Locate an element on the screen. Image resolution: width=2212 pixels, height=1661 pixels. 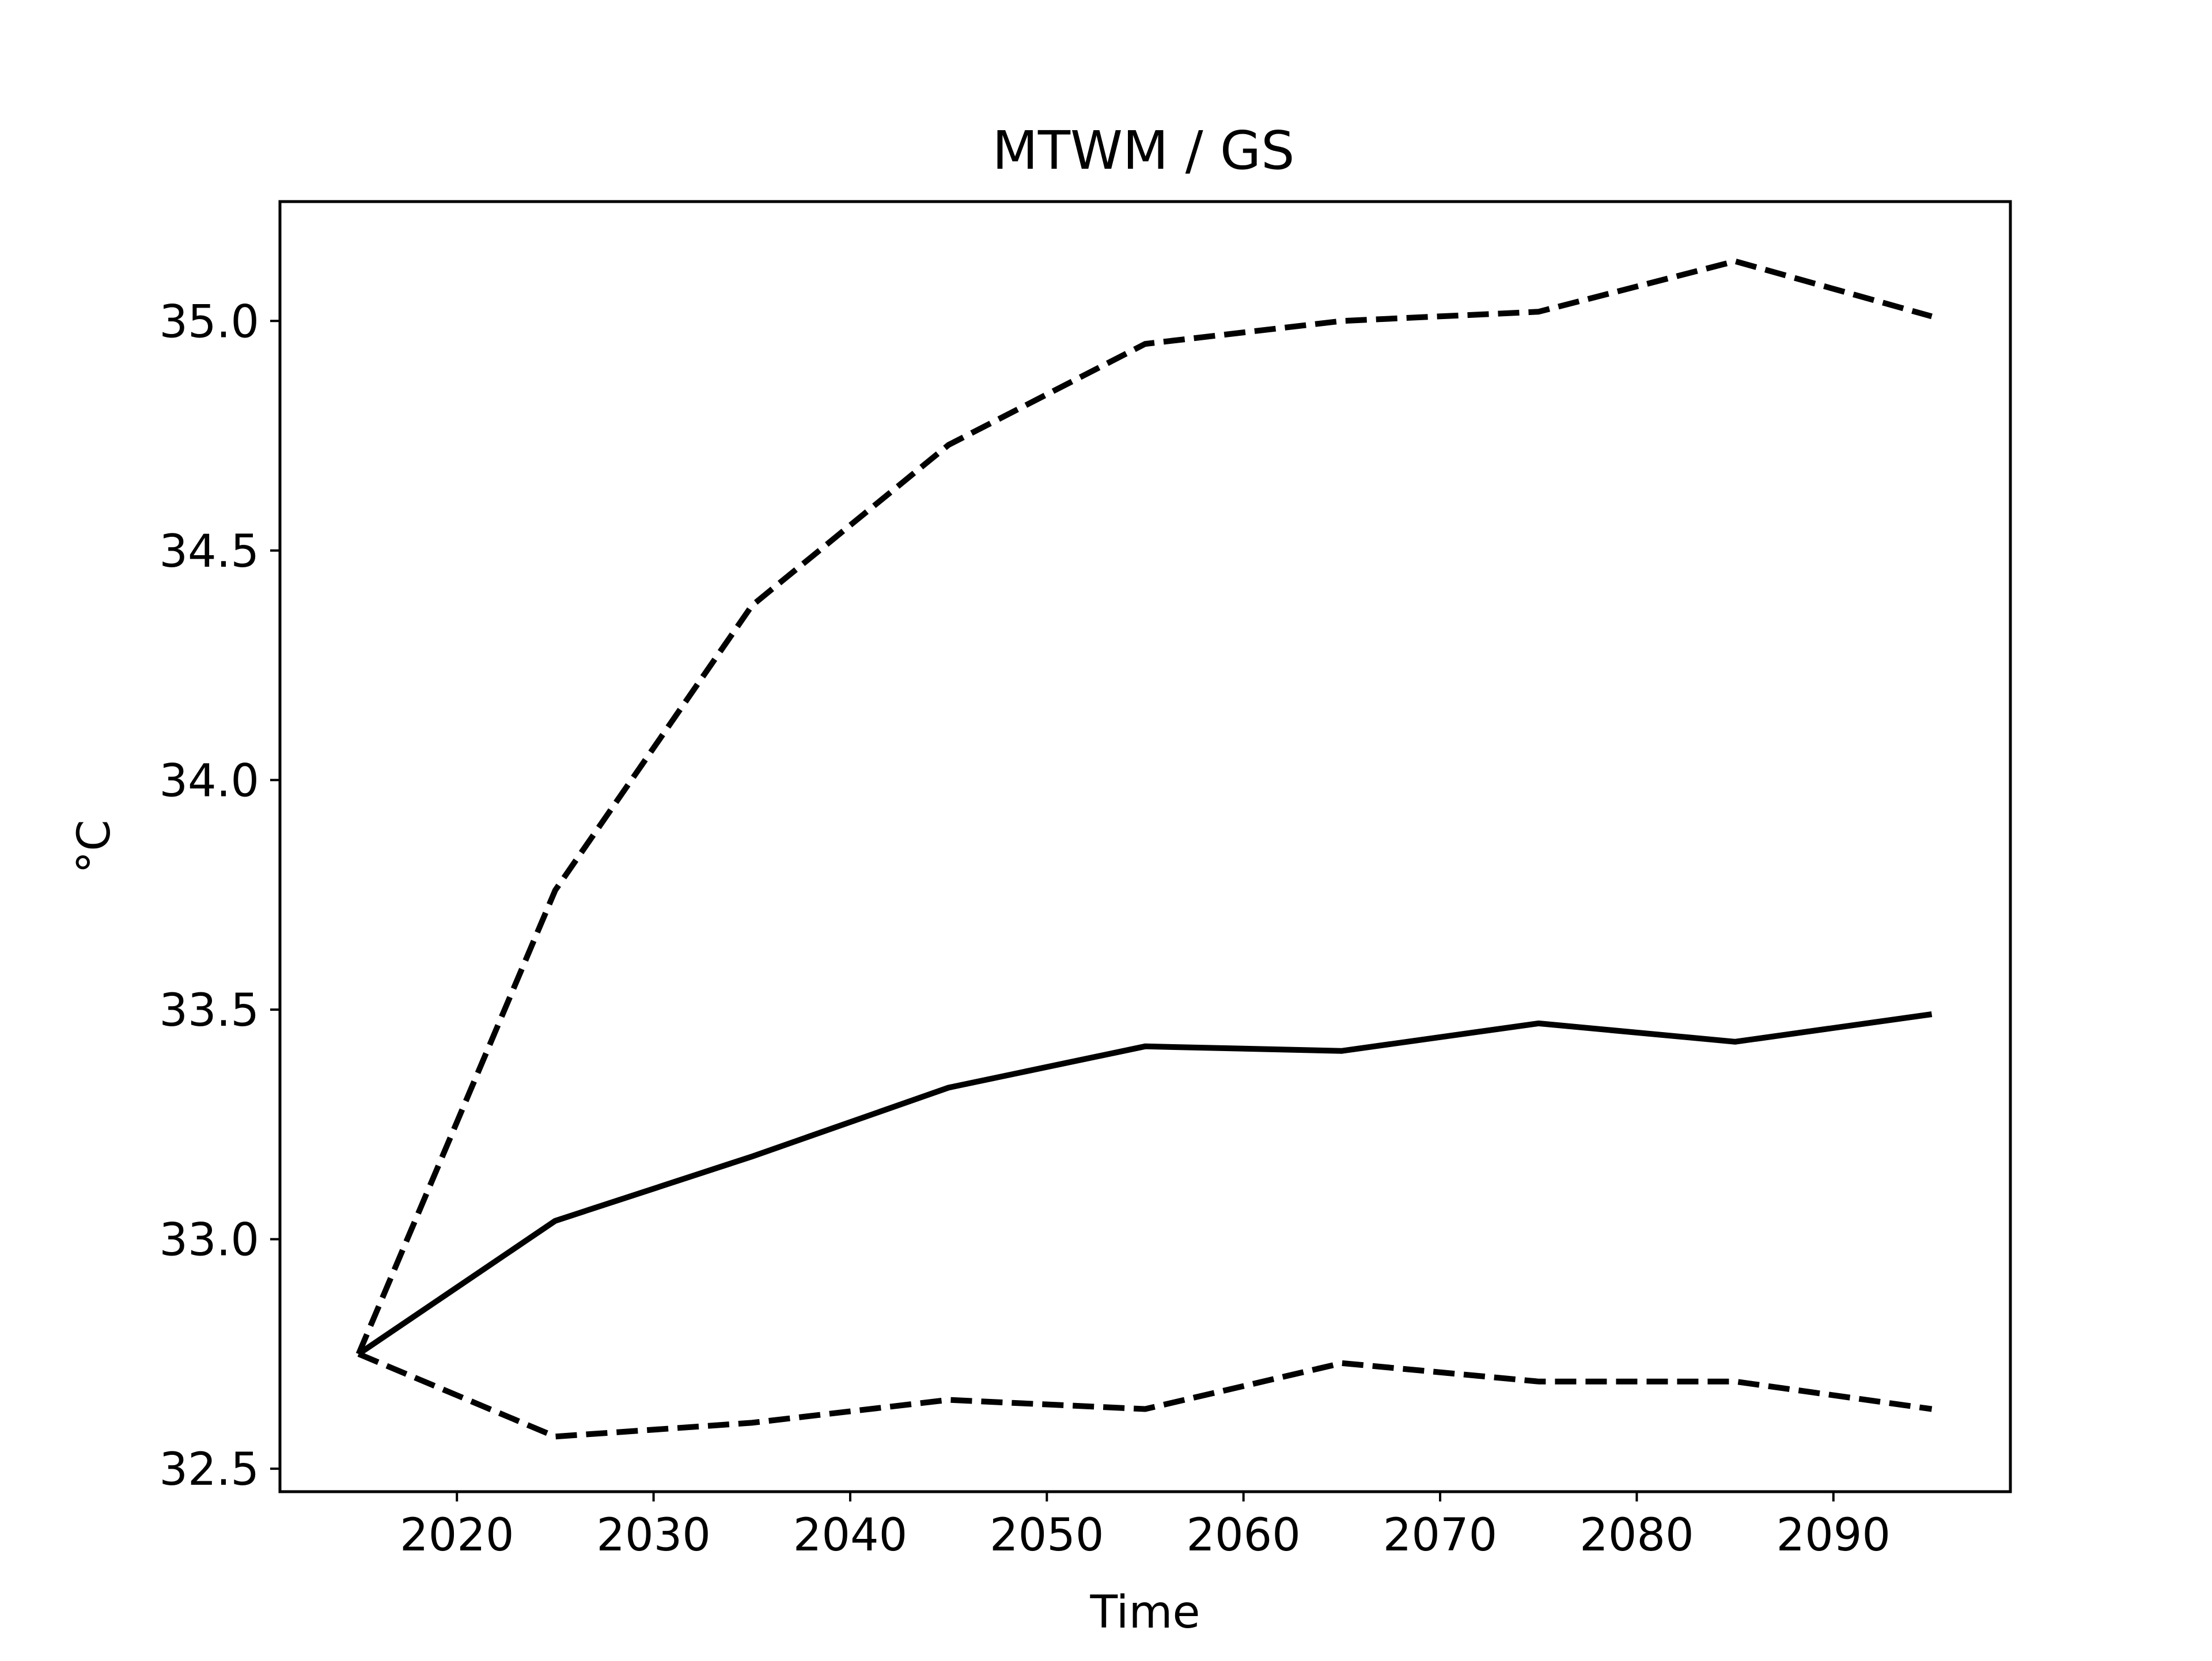
y-axis-ticks: 32.5 33.0 33.5 34.0 34.5 35.0 is located at coordinates (219, 896).